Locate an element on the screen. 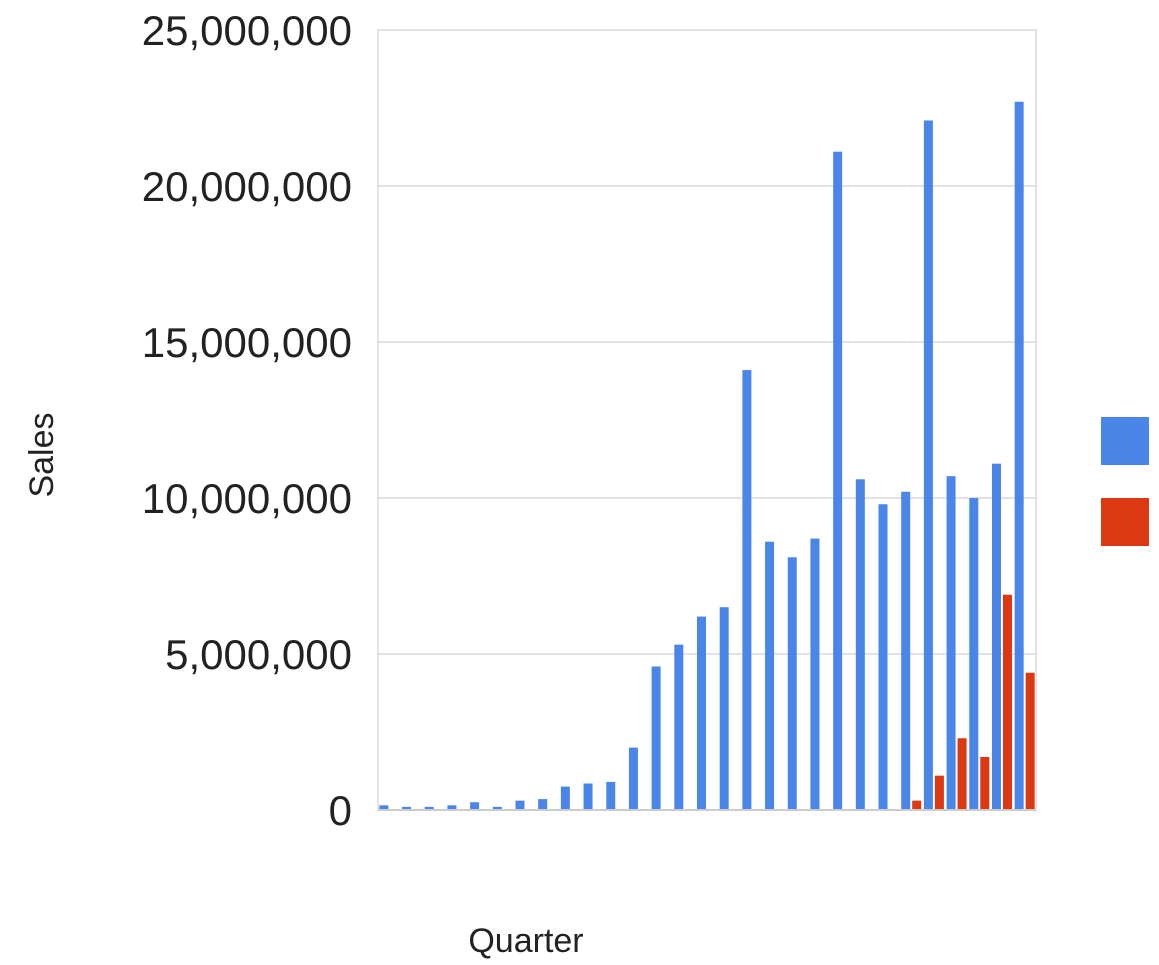  y-tick-label: 0 is located at coordinates (340, 810).